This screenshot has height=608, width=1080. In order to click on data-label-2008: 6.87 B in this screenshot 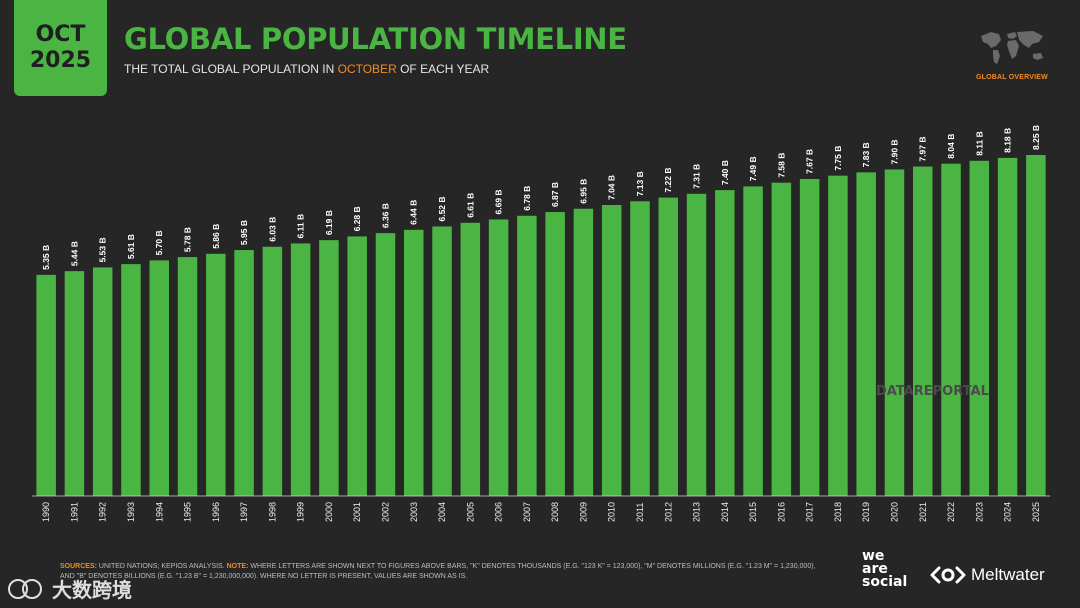, I will do `click(555, 194)`.